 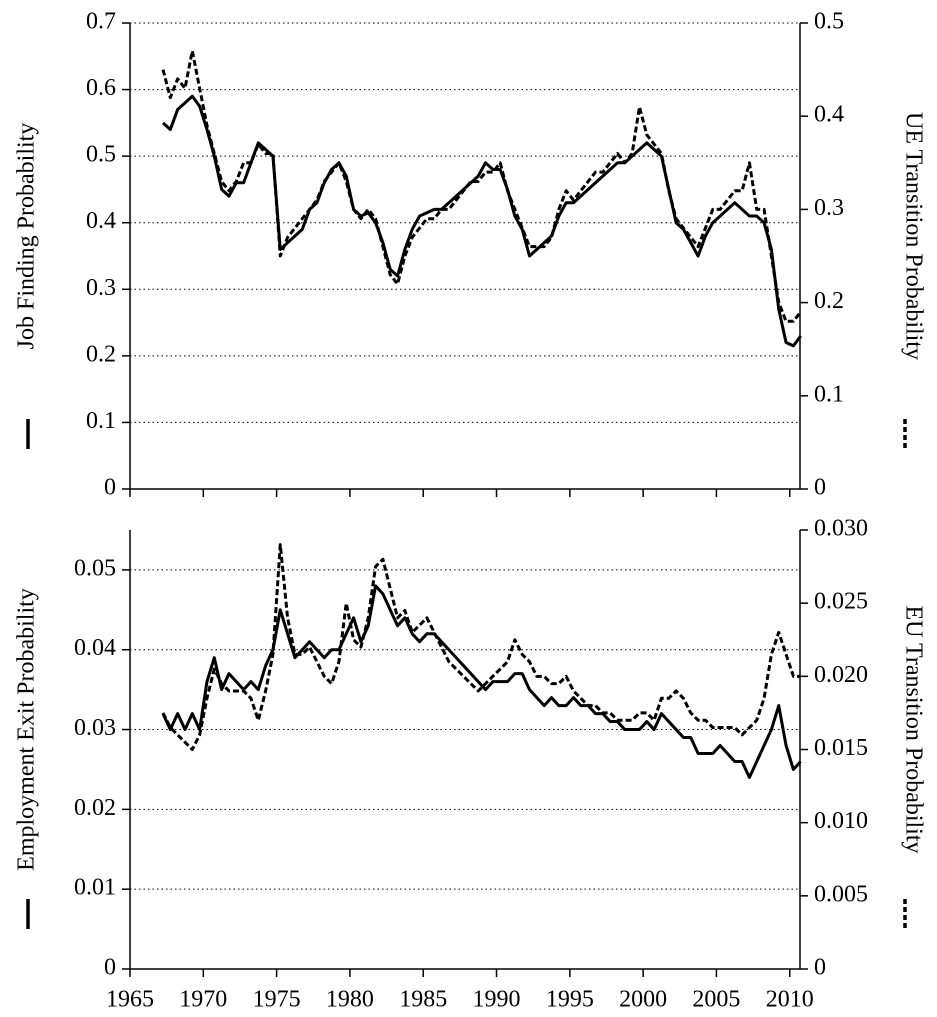 I want to click on y2-tick-label: 0.4, so click(x=829, y=115).